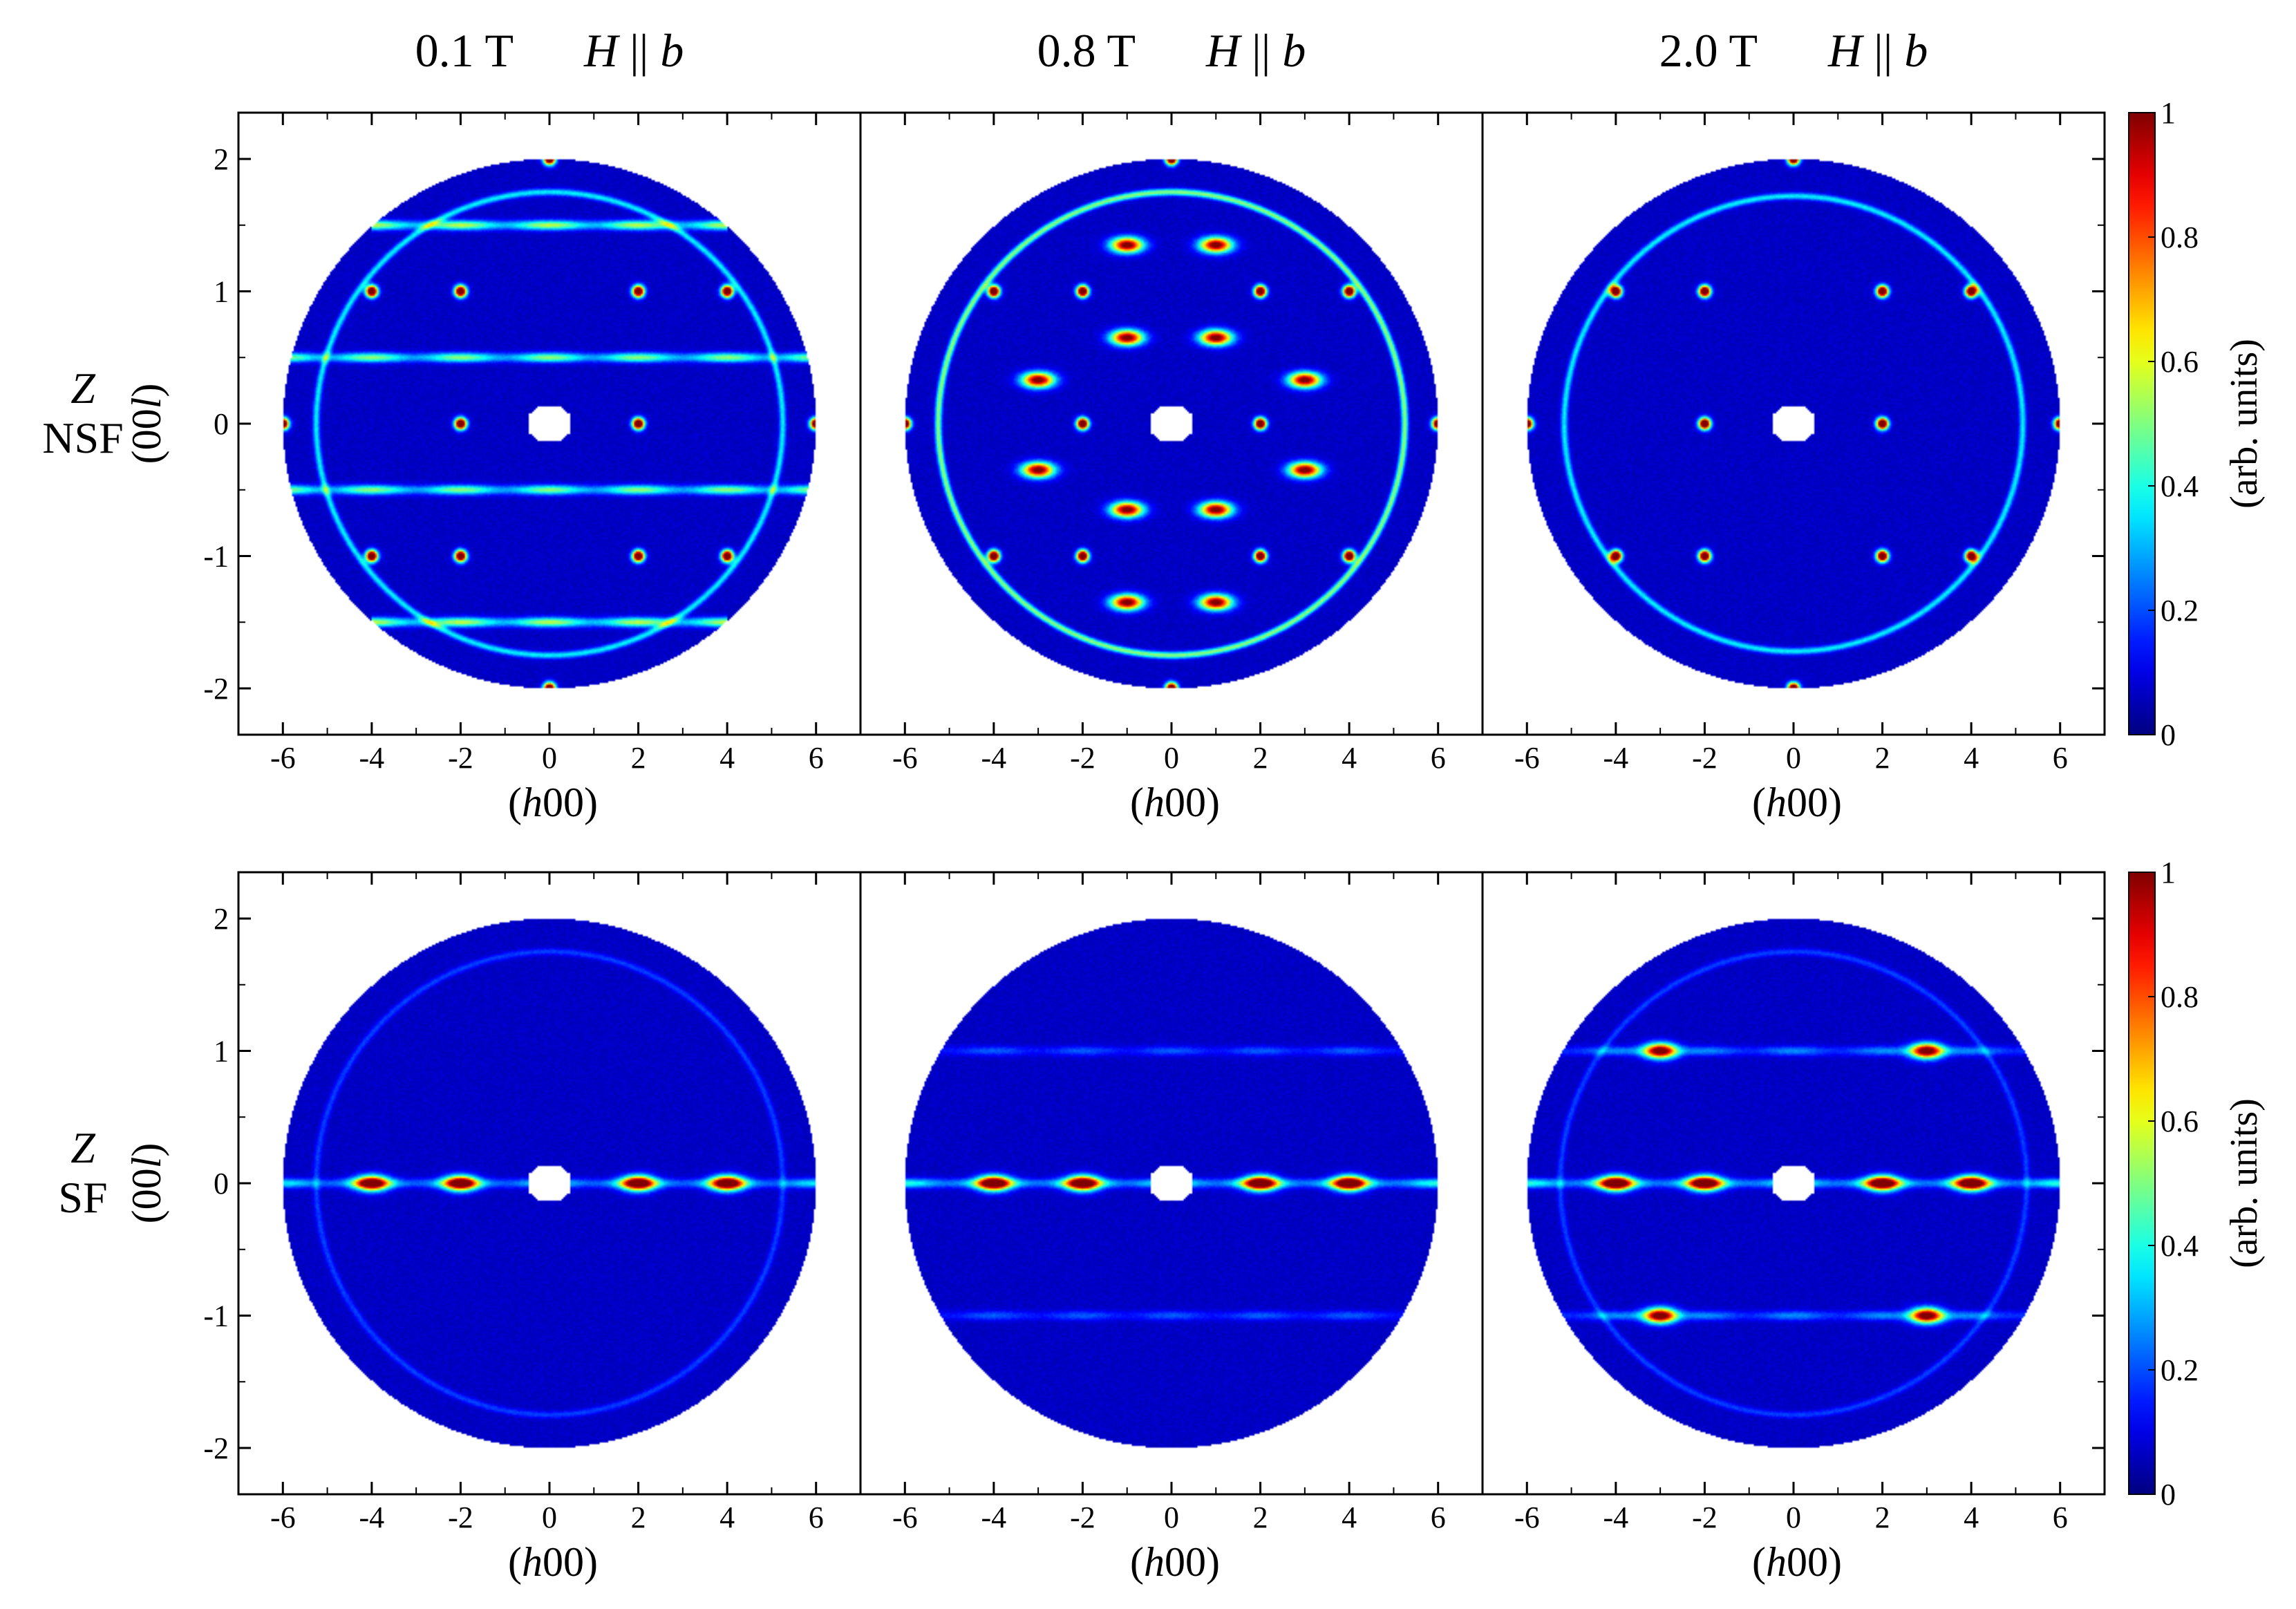 This screenshot has width=2296, height=1609. What do you see at coordinates (1794, 50) in the screenshot?
I see `column-title: 2.0 T H || b` at bounding box center [1794, 50].